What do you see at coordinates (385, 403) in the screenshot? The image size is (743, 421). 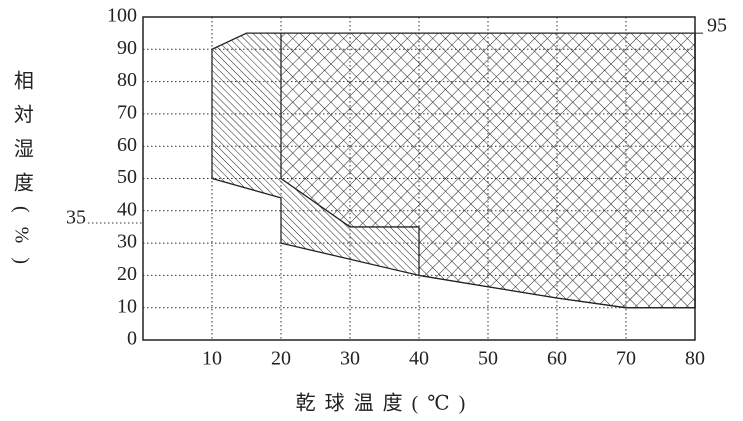 I see `x-axis-label: 乾球温度(℃)` at bounding box center [385, 403].